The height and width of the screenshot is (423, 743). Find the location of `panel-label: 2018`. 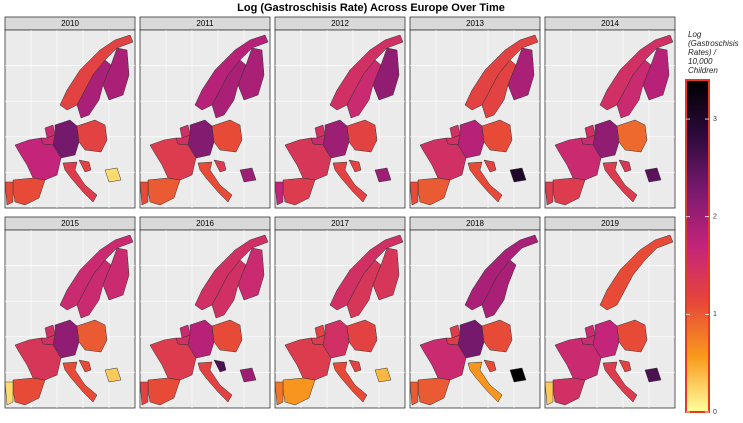

panel-label: 2018 is located at coordinates (475, 223).